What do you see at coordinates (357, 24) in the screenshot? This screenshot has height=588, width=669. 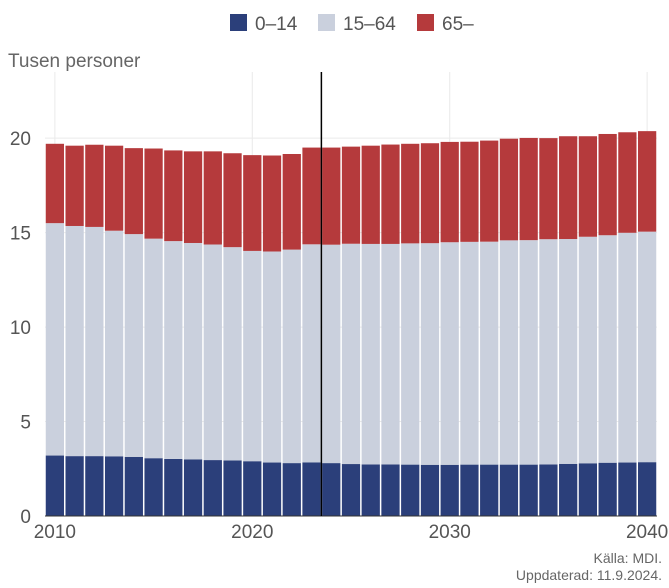 I see `legend-item: 15–64` at bounding box center [357, 24].